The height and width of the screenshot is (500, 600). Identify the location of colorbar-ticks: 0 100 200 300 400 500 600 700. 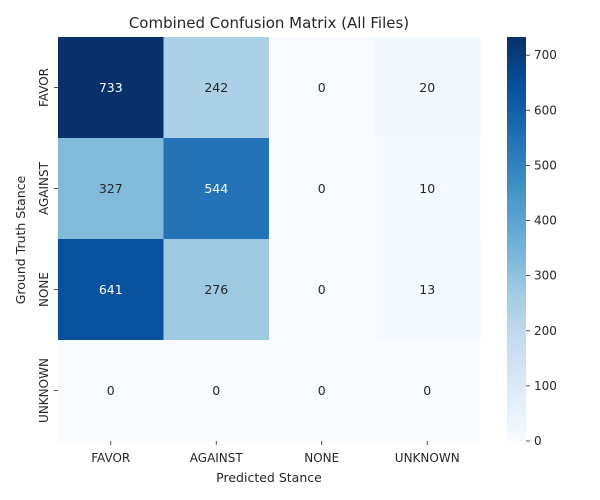
(541, 248).